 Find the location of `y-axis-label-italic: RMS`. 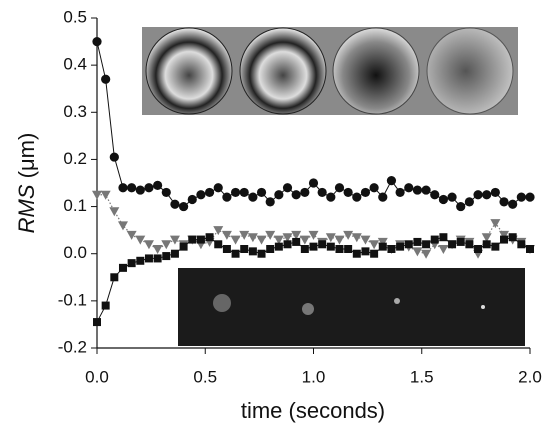

y-axis-label-italic: RMS is located at coordinates (26, 208).